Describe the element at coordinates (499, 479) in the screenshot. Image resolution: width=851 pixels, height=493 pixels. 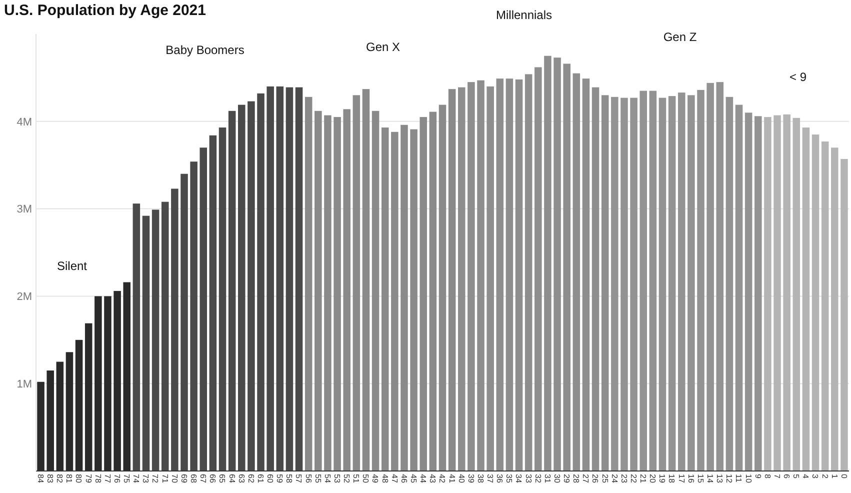
I see `x-tick-label: 36` at that location.